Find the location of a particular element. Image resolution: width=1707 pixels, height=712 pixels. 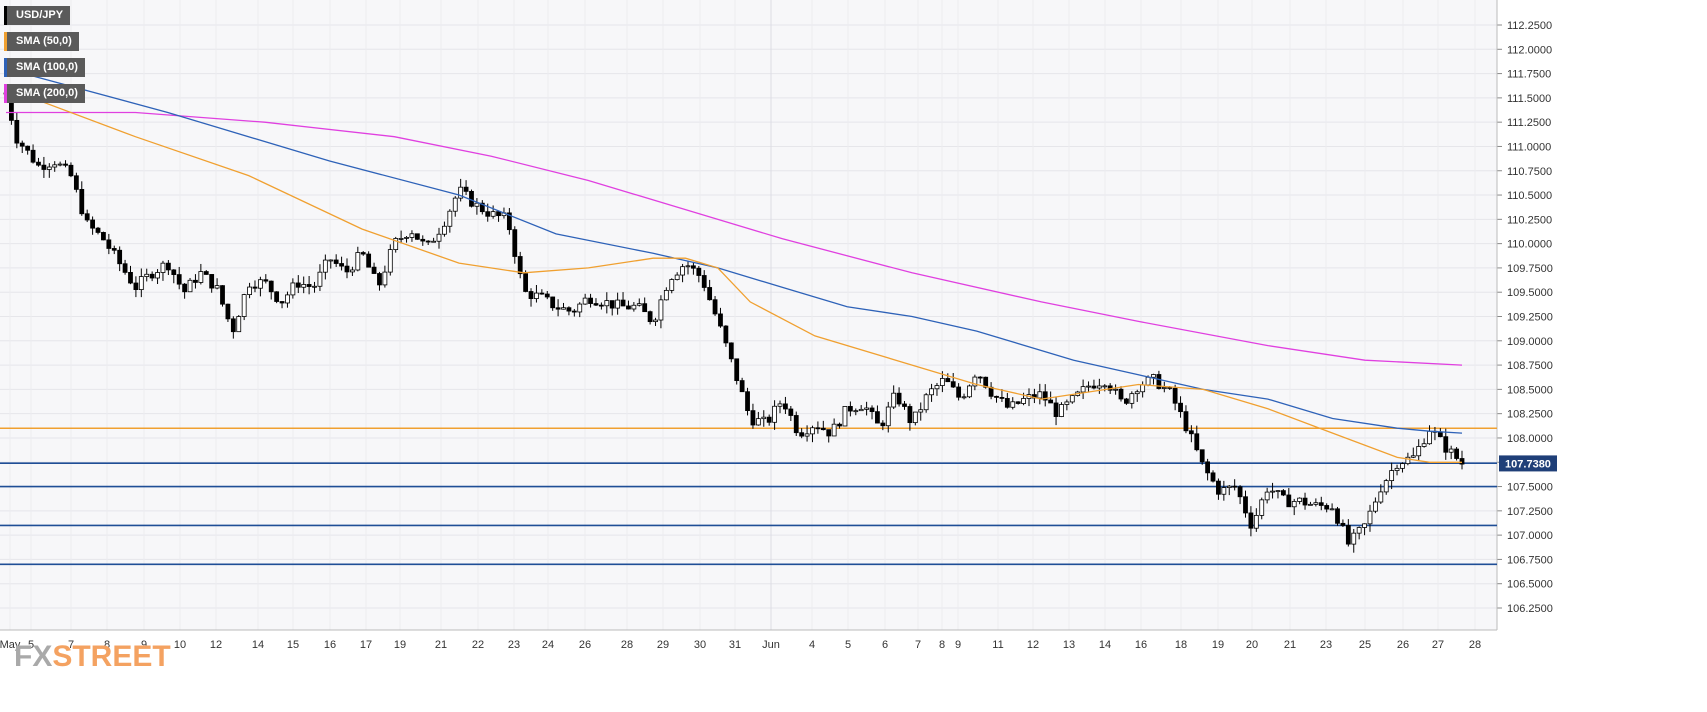

x-tick-label: 16 is located at coordinates (1141, 645).